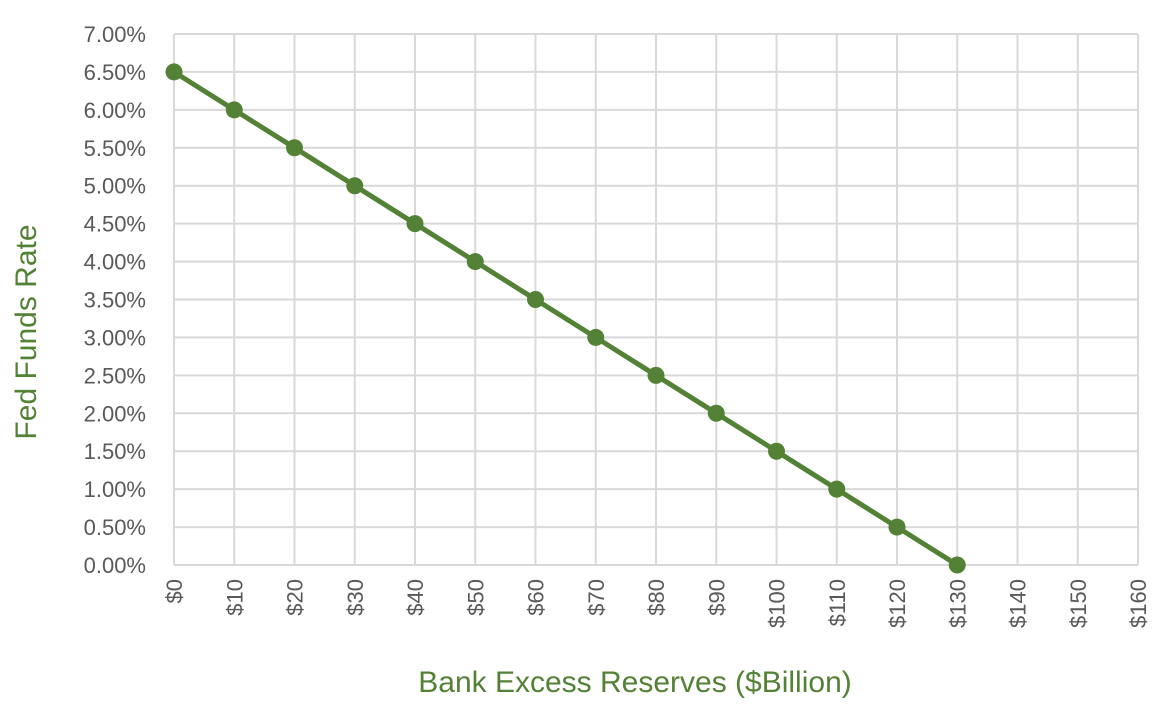 This screenshot has height=712, width=1167. What do you see at coordinates (115, 186) in the screenshot?
I see `y-tick-label: 5.00%` at bounding box center [115, 186].